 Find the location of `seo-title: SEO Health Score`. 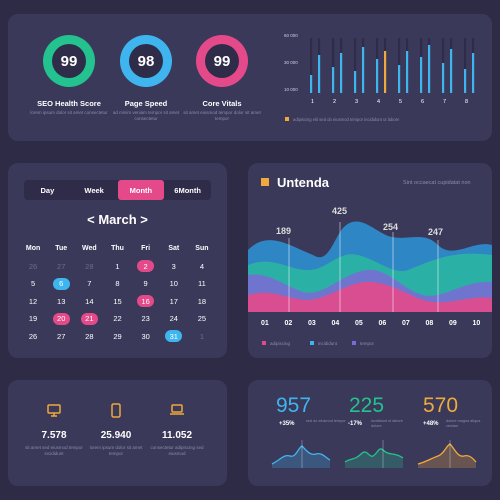

seo-title: SEO Health Score is located at coordinates (69, 103).